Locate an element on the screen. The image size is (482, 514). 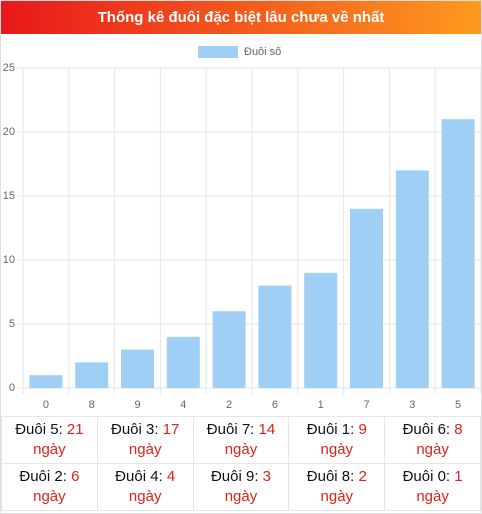
y-tick-label: 20 is located at coordinates (9, 132).